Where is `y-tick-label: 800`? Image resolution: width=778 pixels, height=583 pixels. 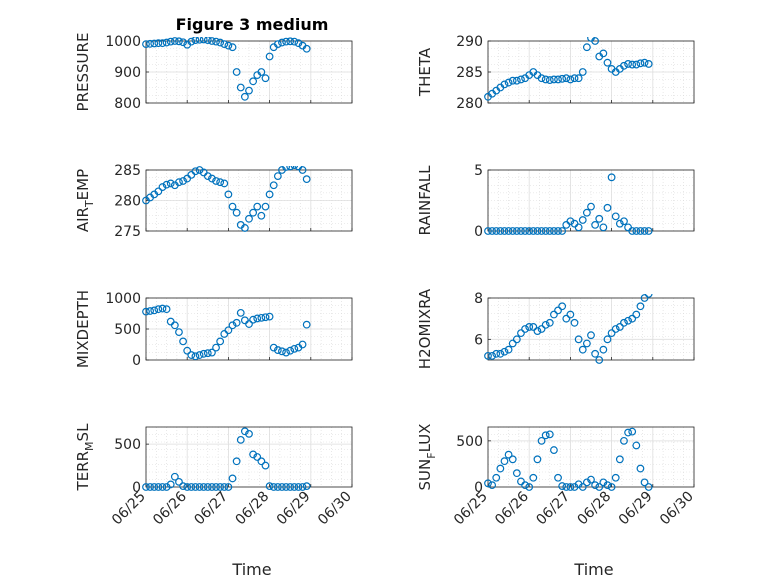 y-tick-label: 800 is located at coordinates (127, 104).